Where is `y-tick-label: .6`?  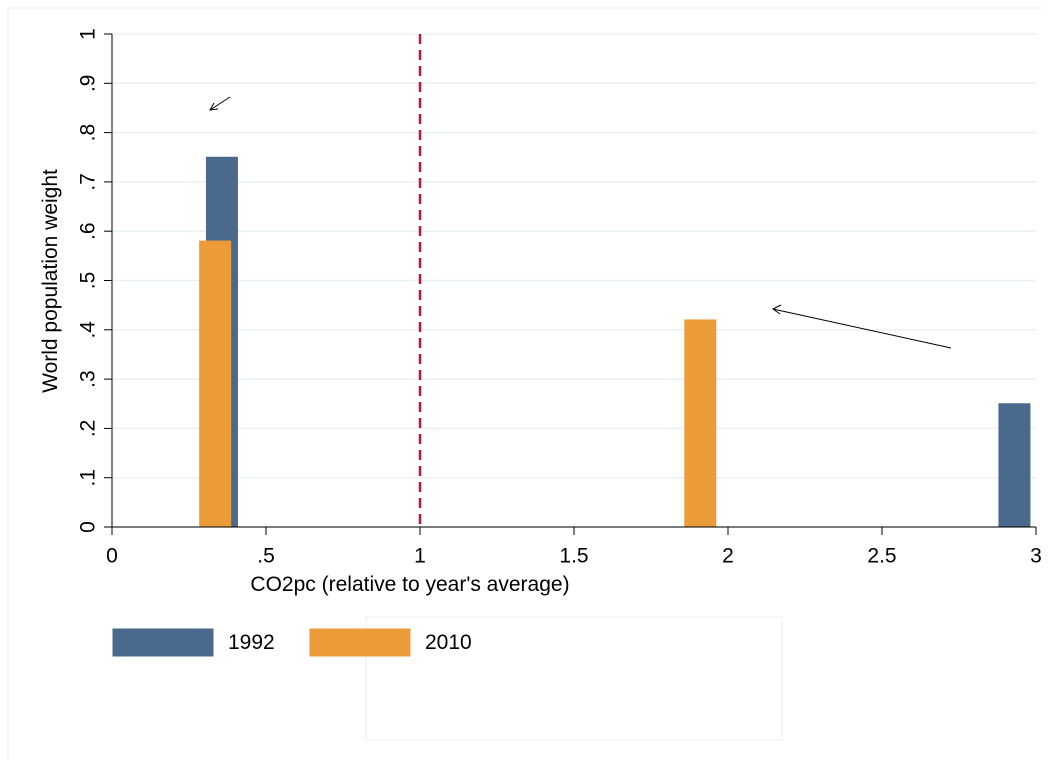
y-tick-label: .6 is located at coordinates (88, 231).